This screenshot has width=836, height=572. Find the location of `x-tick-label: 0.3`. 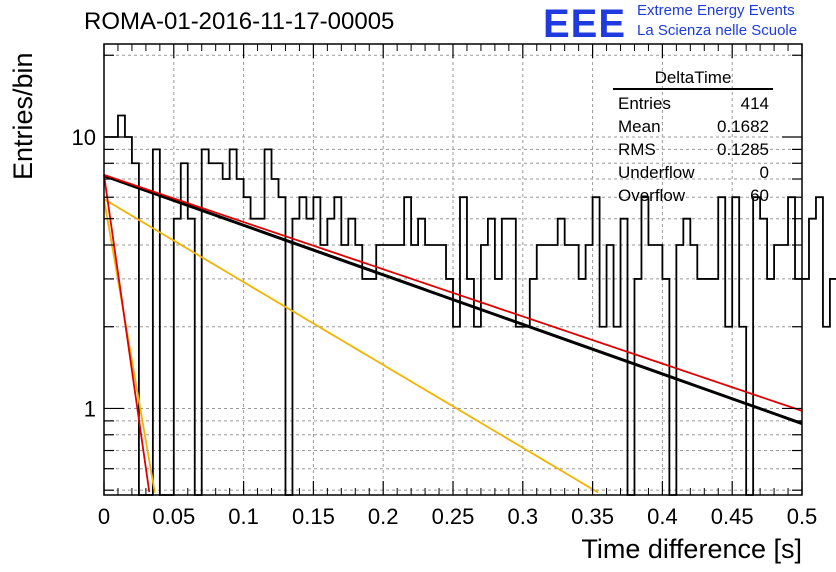

x-tick-label: 0.3 is located at coordinates (523, 516).